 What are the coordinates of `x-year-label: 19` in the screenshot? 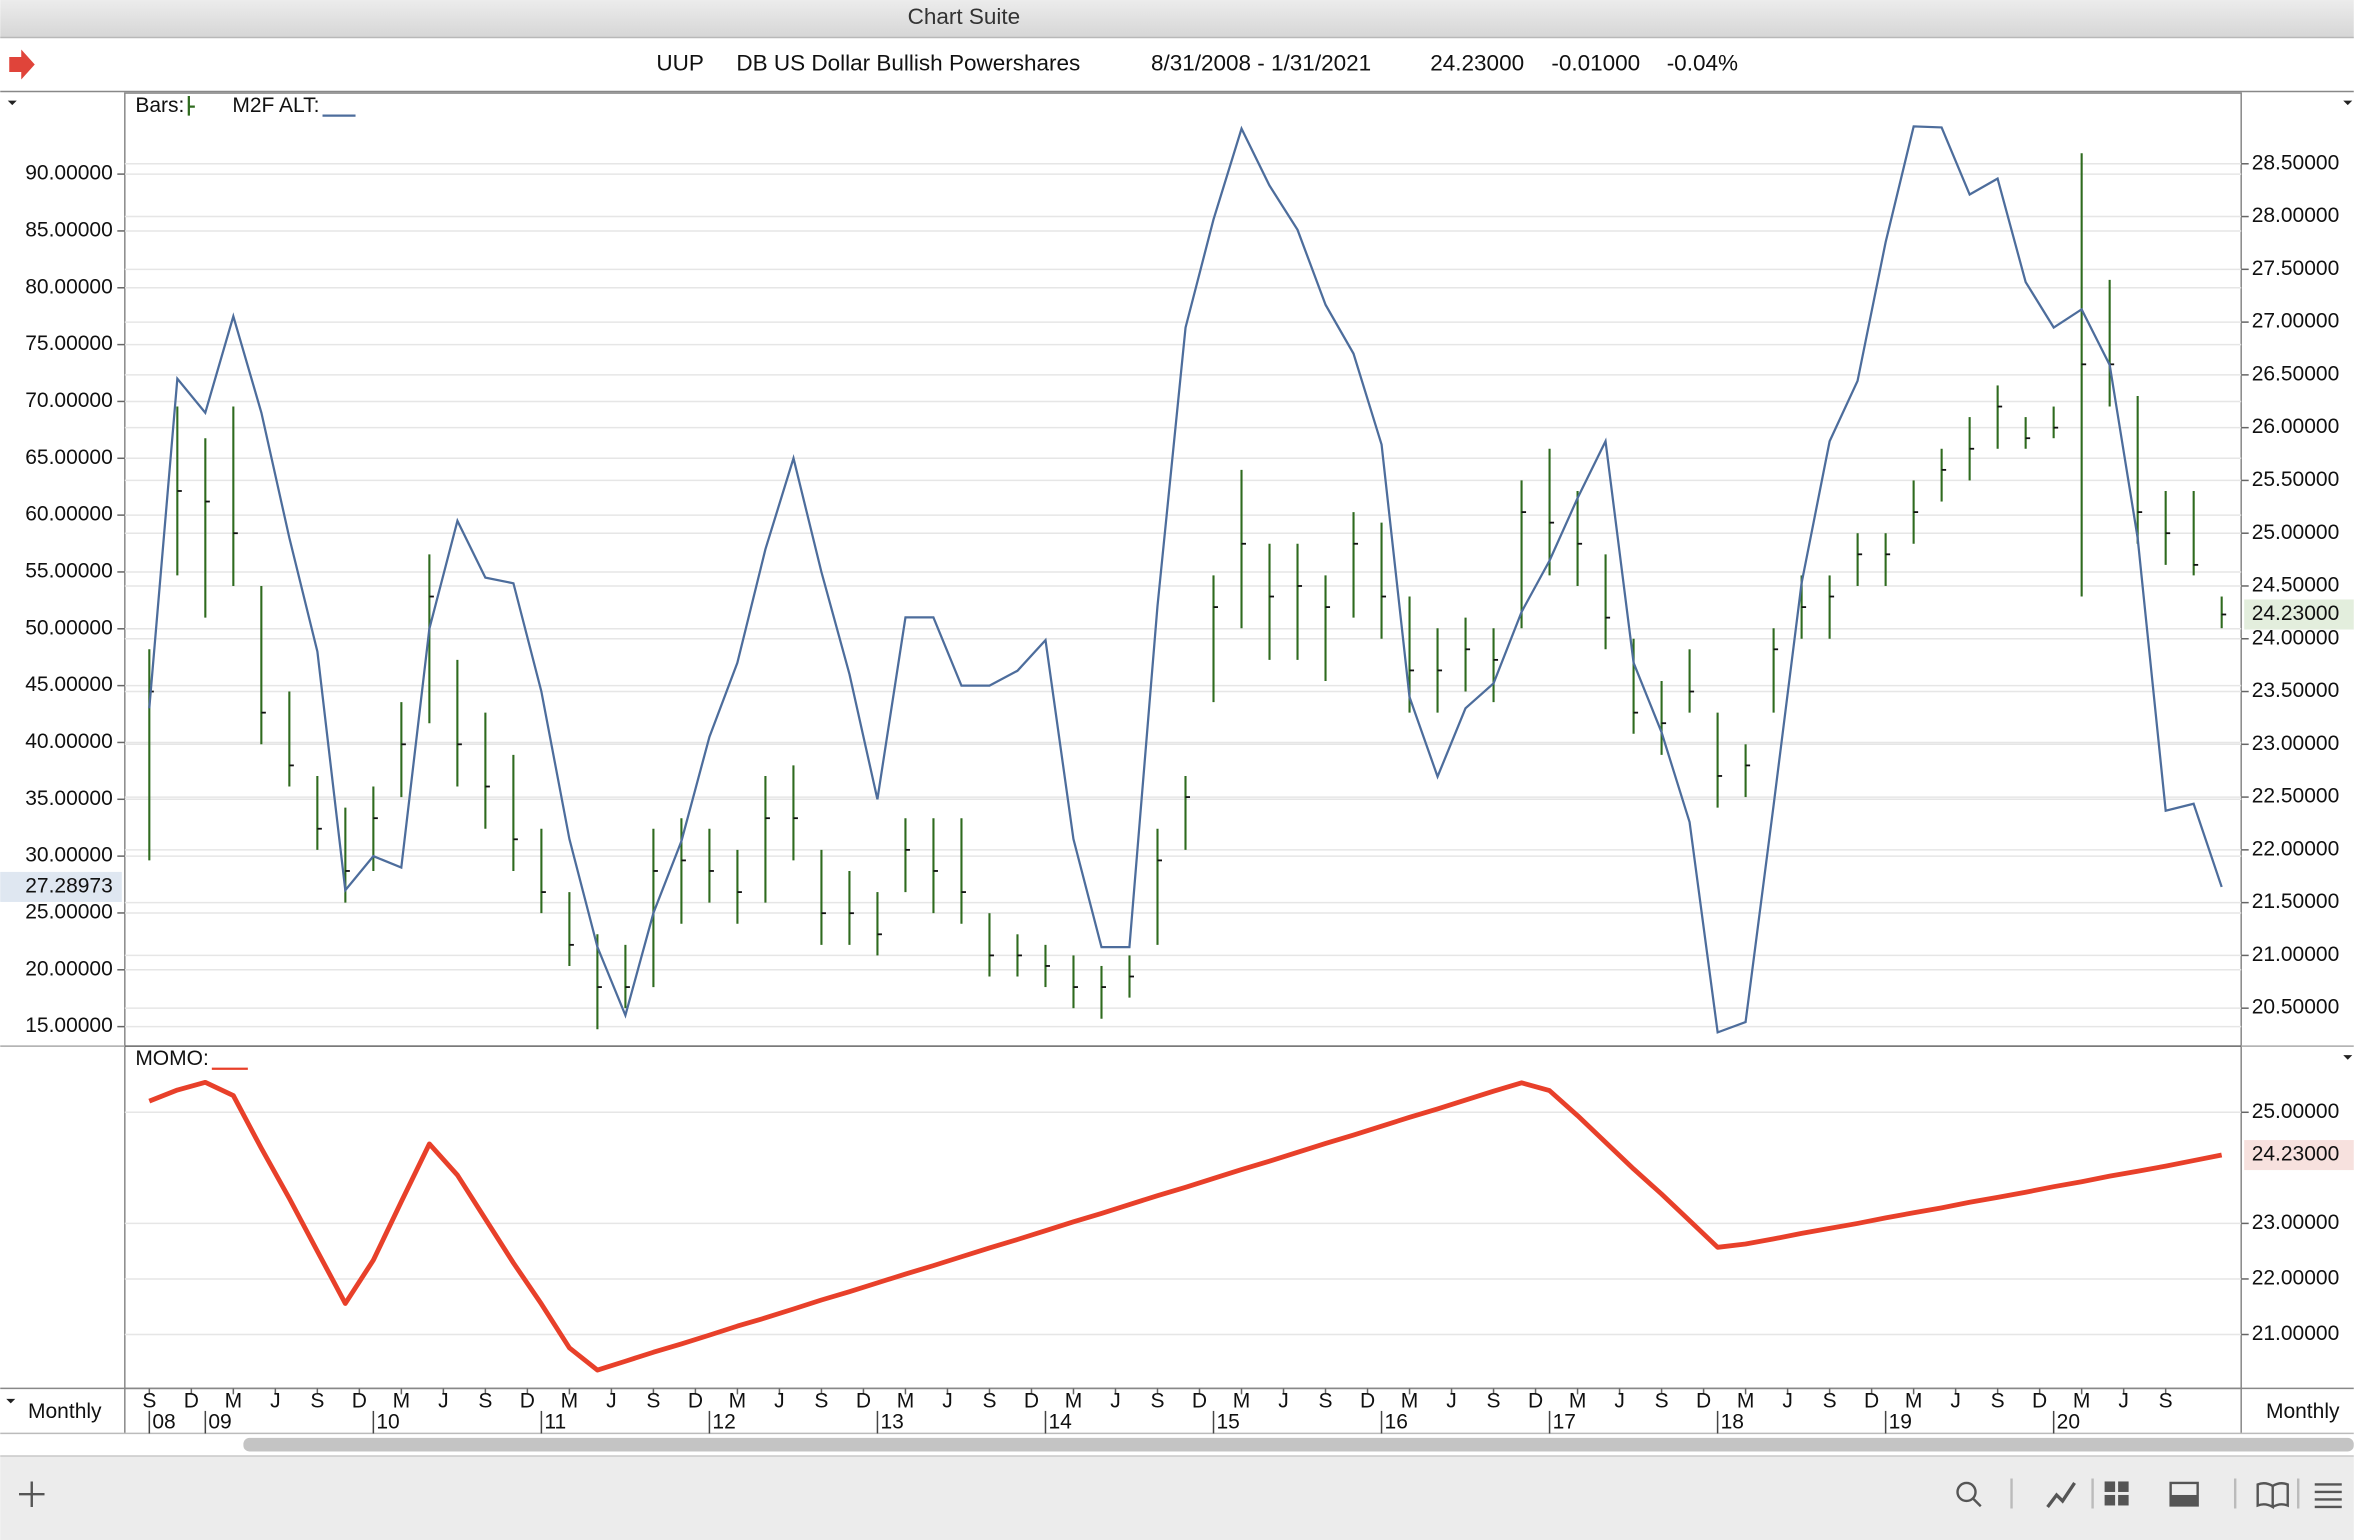 It's located at (1900, 1421).